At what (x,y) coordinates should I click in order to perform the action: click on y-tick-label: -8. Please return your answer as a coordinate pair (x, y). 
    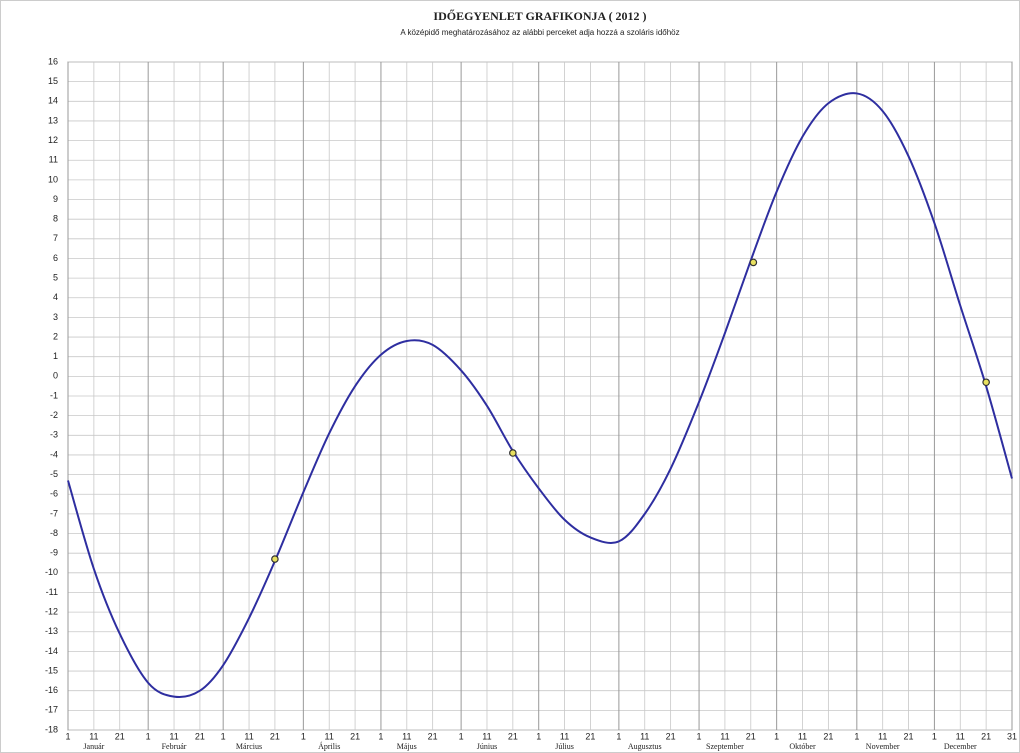
    Looking at the image, I should click on (54, 533).